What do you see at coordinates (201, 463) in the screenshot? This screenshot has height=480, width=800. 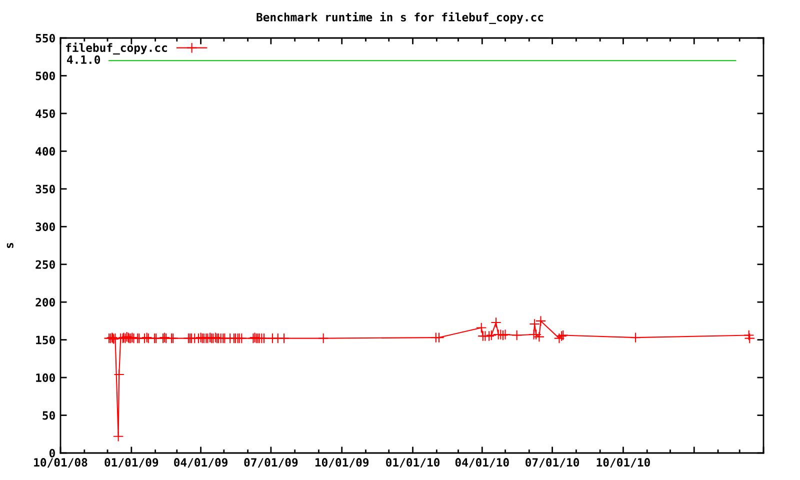 I see `x-tick-label: 04/01/09` at bounding box center [201, 463].